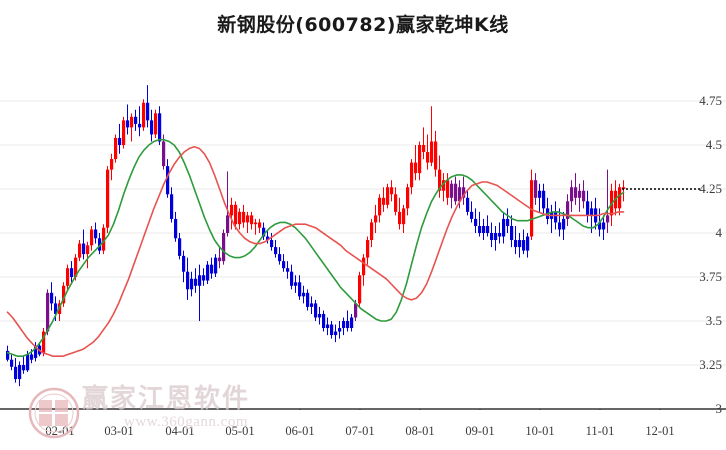  Describe the element at coordinates (119, 431) in the screenshot. I see `x-axis-tick-label: 03-01` at that location.